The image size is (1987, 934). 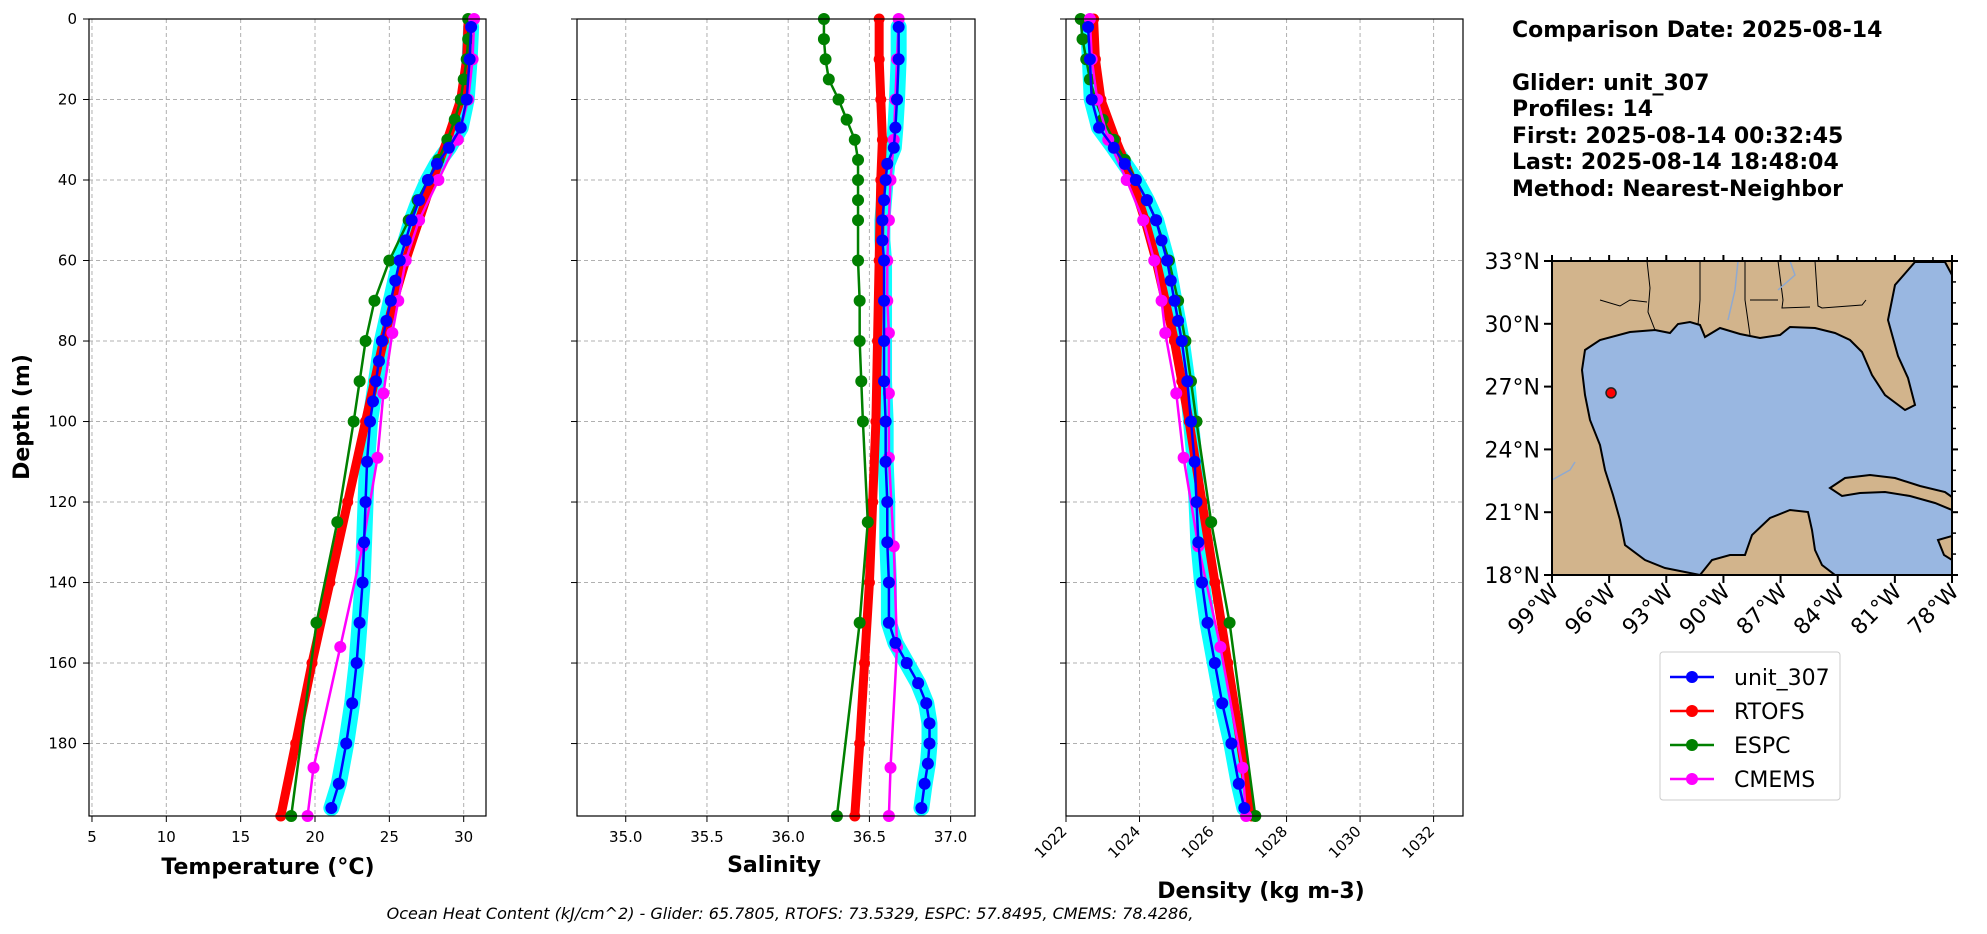 I want to click on lat-tick-label-0: 33°N, so click(x=1512, y=262).